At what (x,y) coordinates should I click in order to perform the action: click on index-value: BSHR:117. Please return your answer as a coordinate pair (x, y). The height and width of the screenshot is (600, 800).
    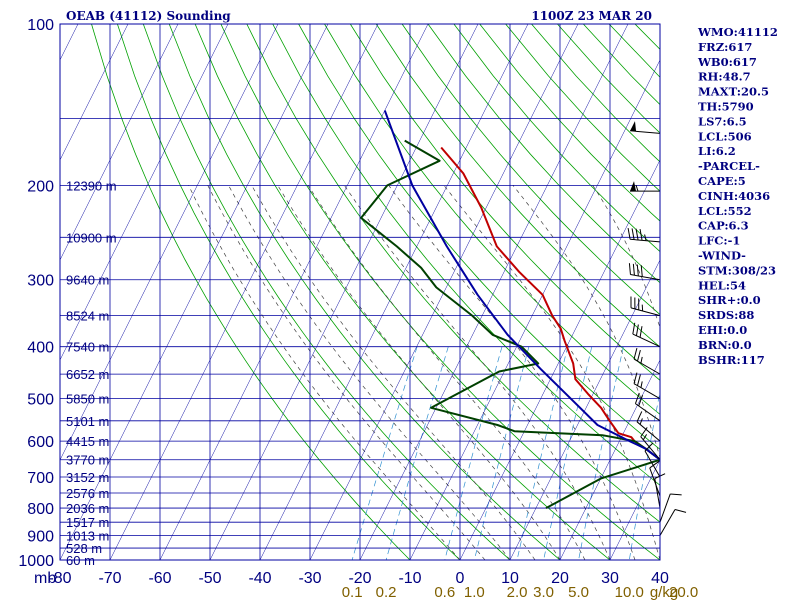
    Looking at the image, I should click on (731, 360).